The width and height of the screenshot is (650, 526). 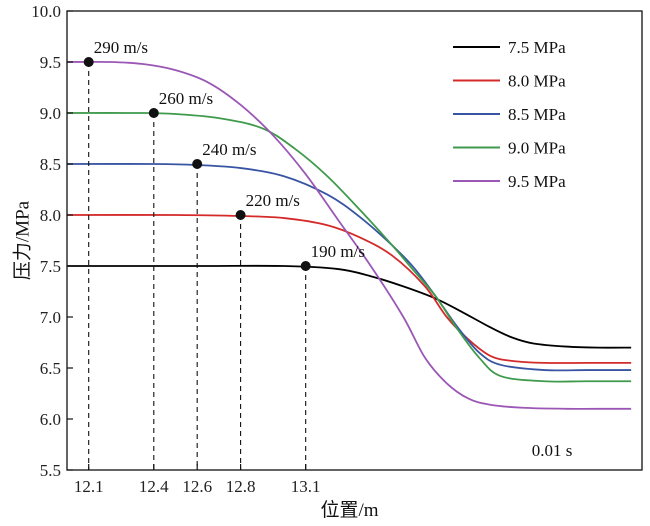 What do you see at coordinates (50, 317) in the screenshot?
I see `y-tick-label-3: 7.0` at bounding box center [50, 317].